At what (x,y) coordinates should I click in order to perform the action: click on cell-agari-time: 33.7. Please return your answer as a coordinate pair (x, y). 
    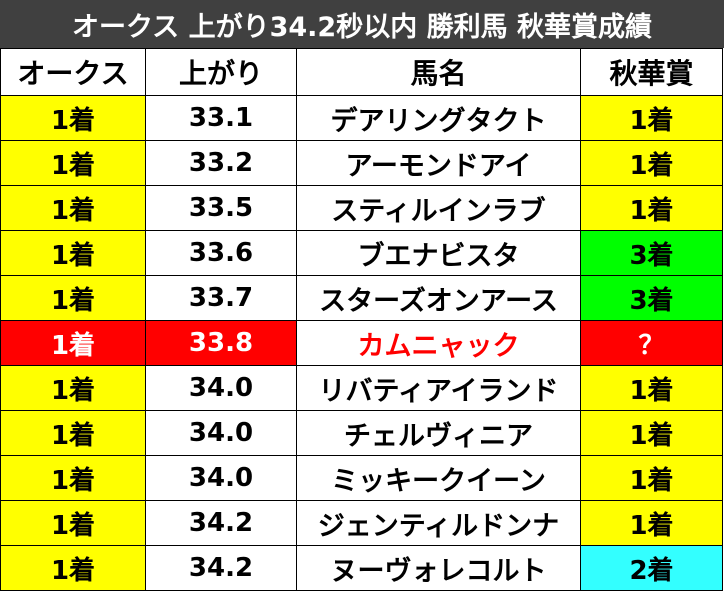
    Looking at the image, I should click on (221, 298).